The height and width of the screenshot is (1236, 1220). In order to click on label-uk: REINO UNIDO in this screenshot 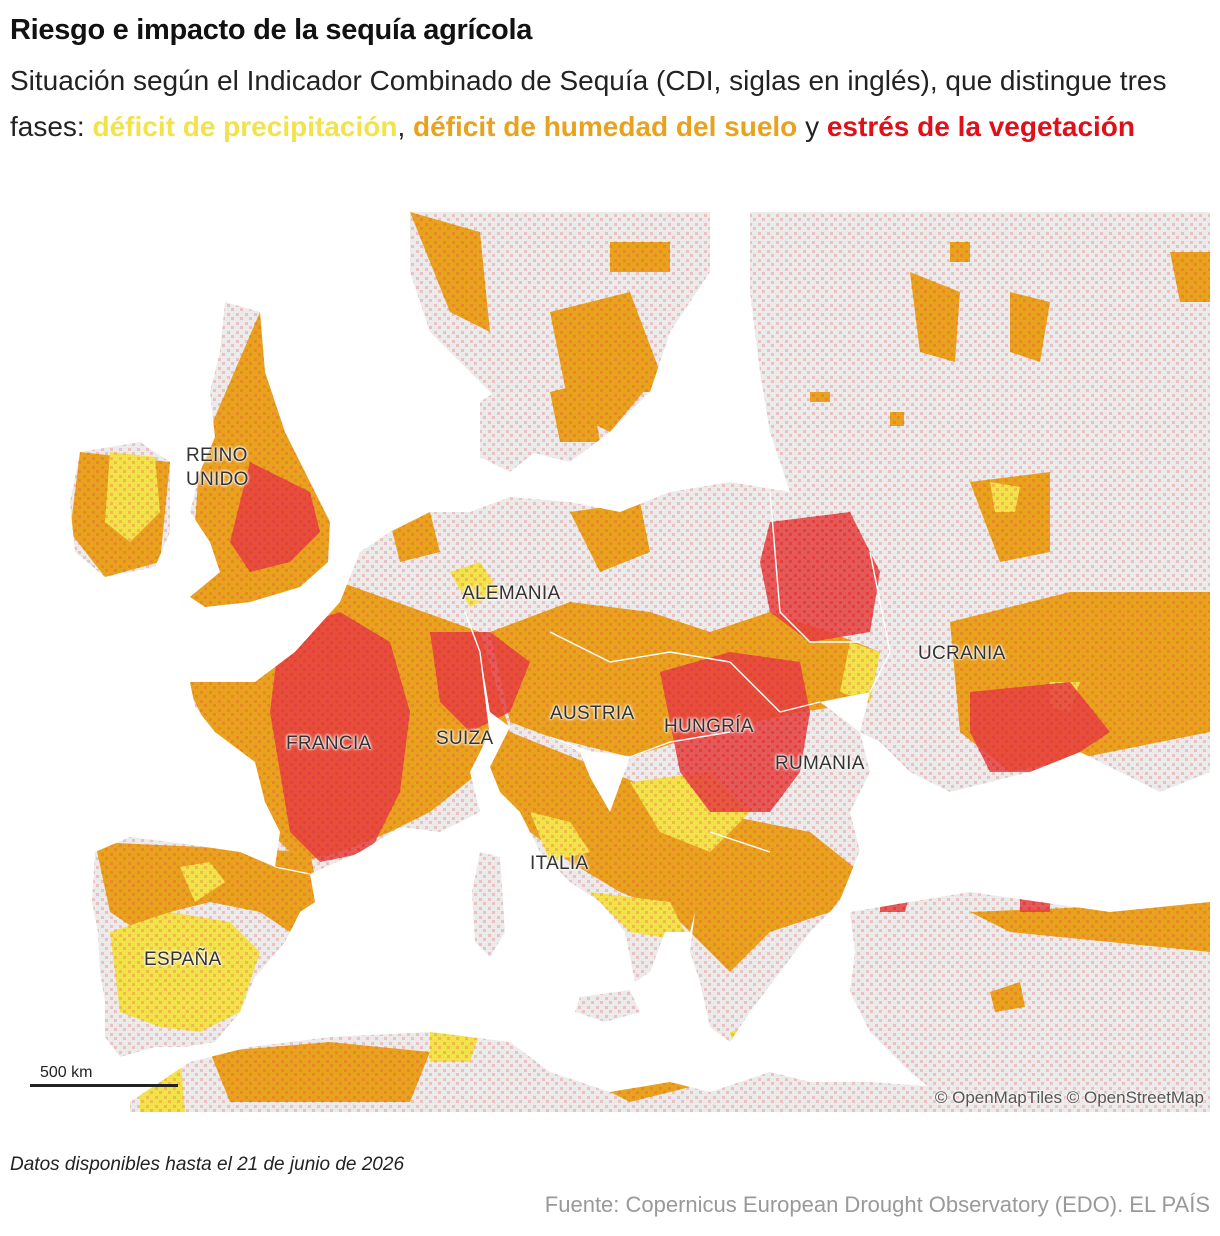, I will do `click(221, 468)`.